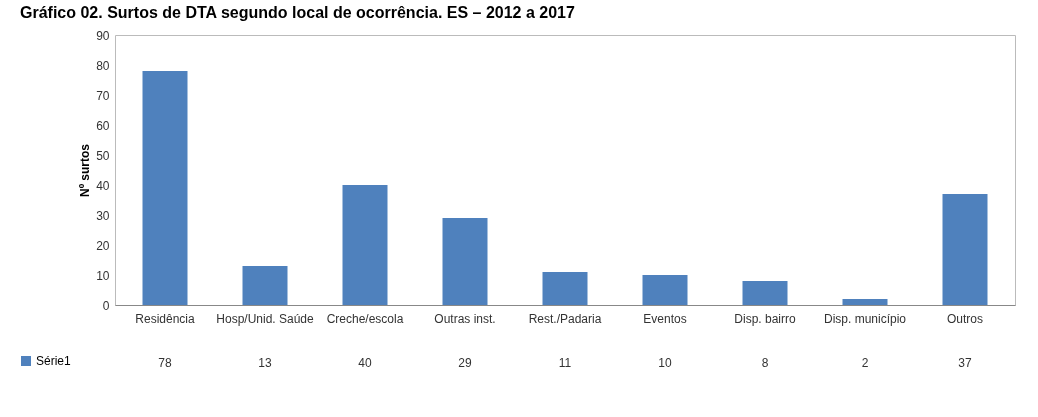  What do you see at coordinates (365, 318) in the screenshot?
I see `x-tick-label: Creche/escola` at bounding box center [365, 318].